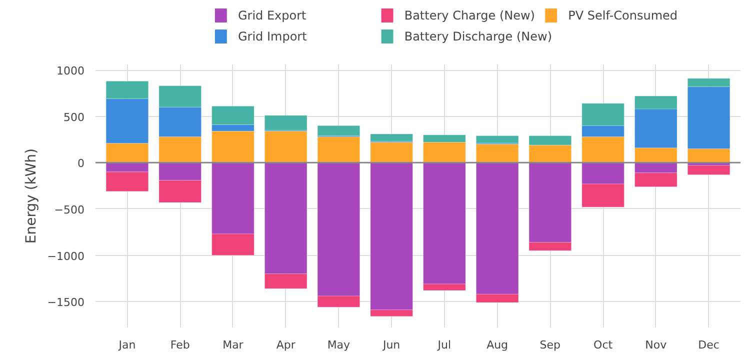 The width and height of the screenshot is (756, 354). What do you see at coordinates (623, 15) in the screenshot?
I see `legend-label: PV Self-Consumed` at bounding box center [623, 15].